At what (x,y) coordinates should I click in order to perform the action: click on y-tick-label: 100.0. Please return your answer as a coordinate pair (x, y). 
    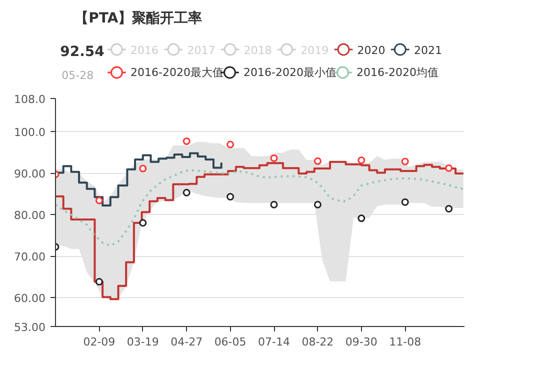
    Looking at the image, I should click on (30, 133).